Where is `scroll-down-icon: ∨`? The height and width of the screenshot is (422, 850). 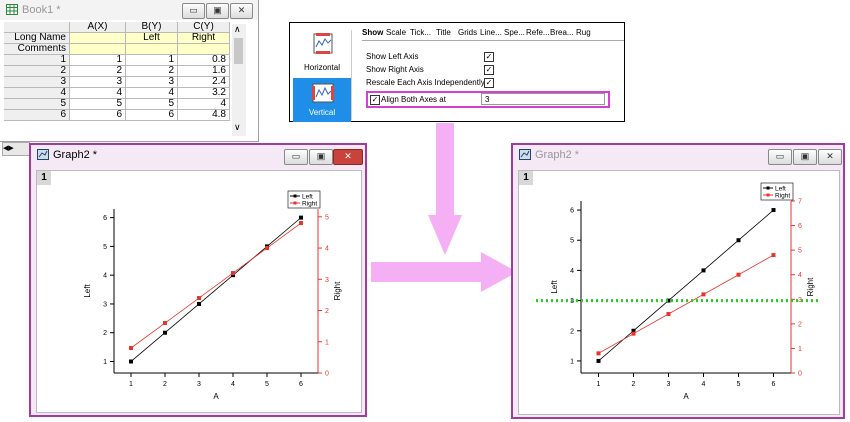
scroll-down-icon: ∨ is located at coordinates (237, 127).